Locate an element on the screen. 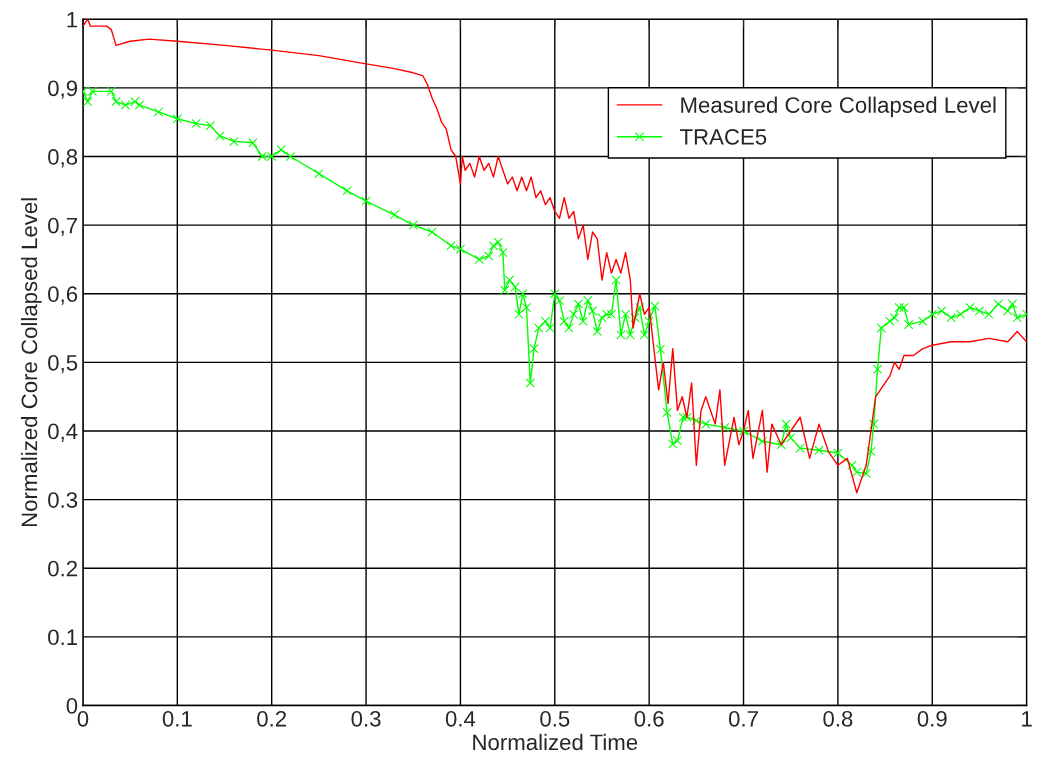 The image size is (1037, 771). x-tick-label: 0.2 is located at coordinates (272, 718).